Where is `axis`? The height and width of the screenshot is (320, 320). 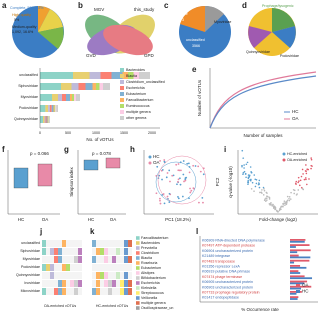 axis is located at coordinates (258, 269).